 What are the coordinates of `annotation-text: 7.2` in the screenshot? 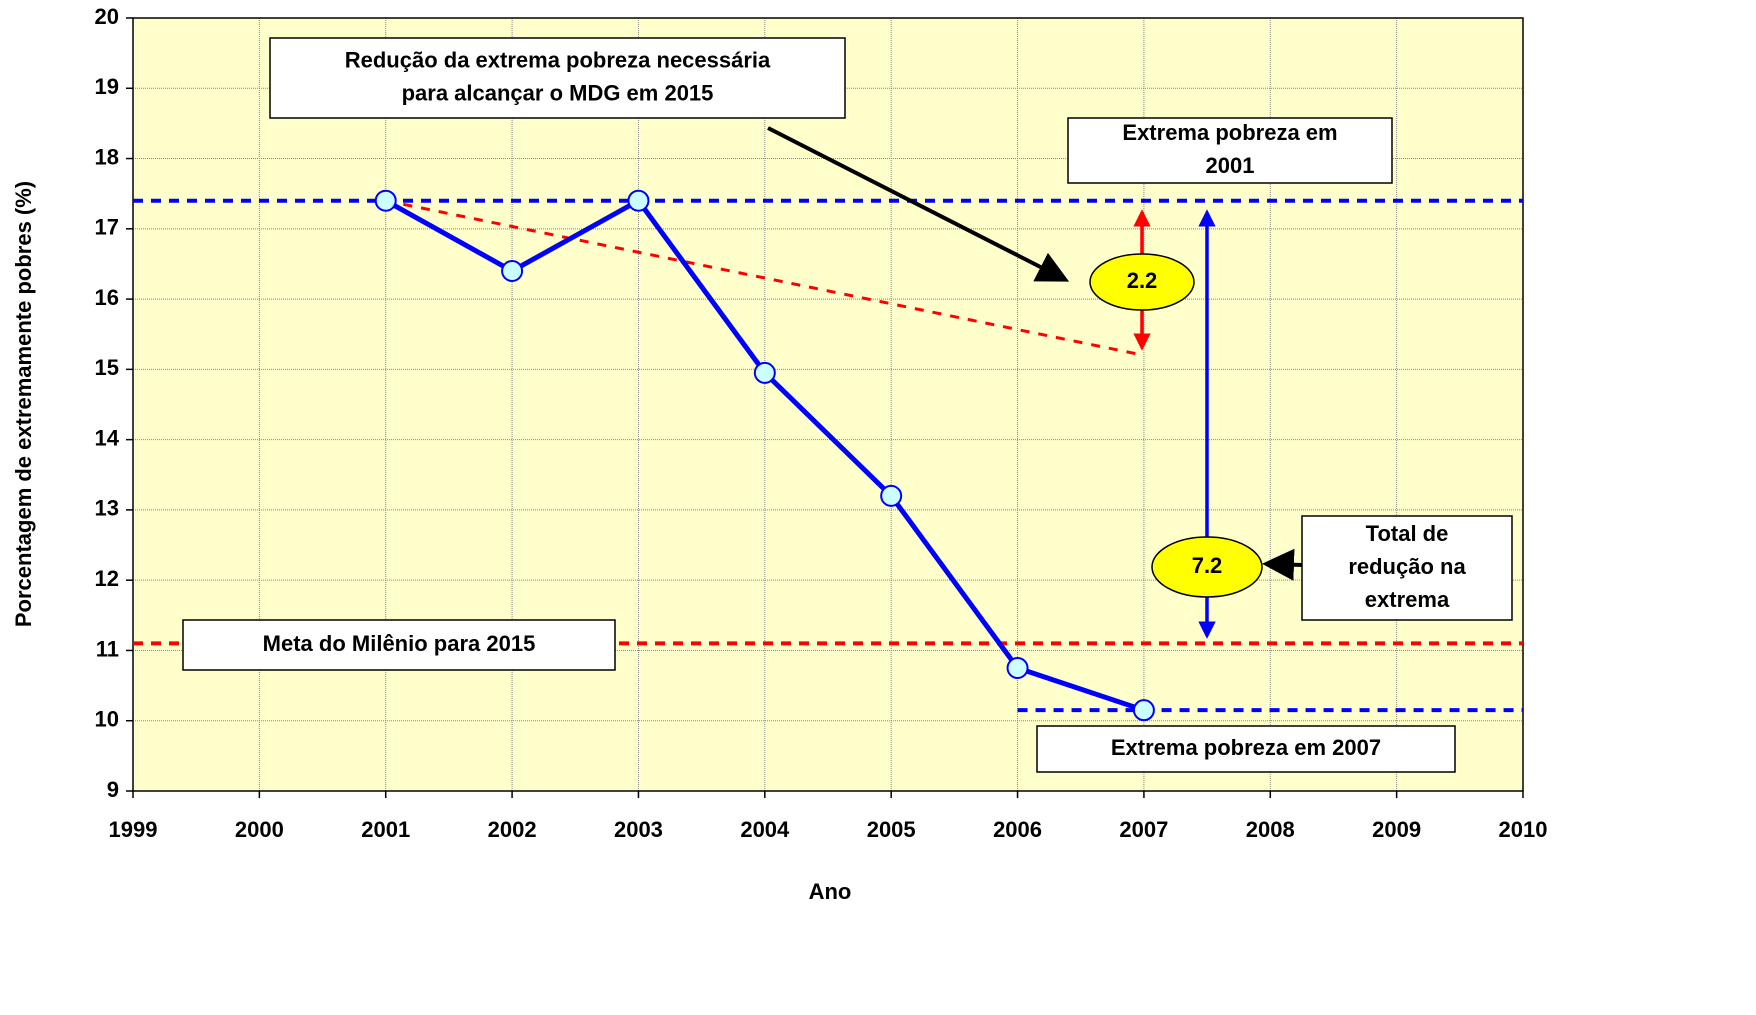 It's located at (1207, 565).